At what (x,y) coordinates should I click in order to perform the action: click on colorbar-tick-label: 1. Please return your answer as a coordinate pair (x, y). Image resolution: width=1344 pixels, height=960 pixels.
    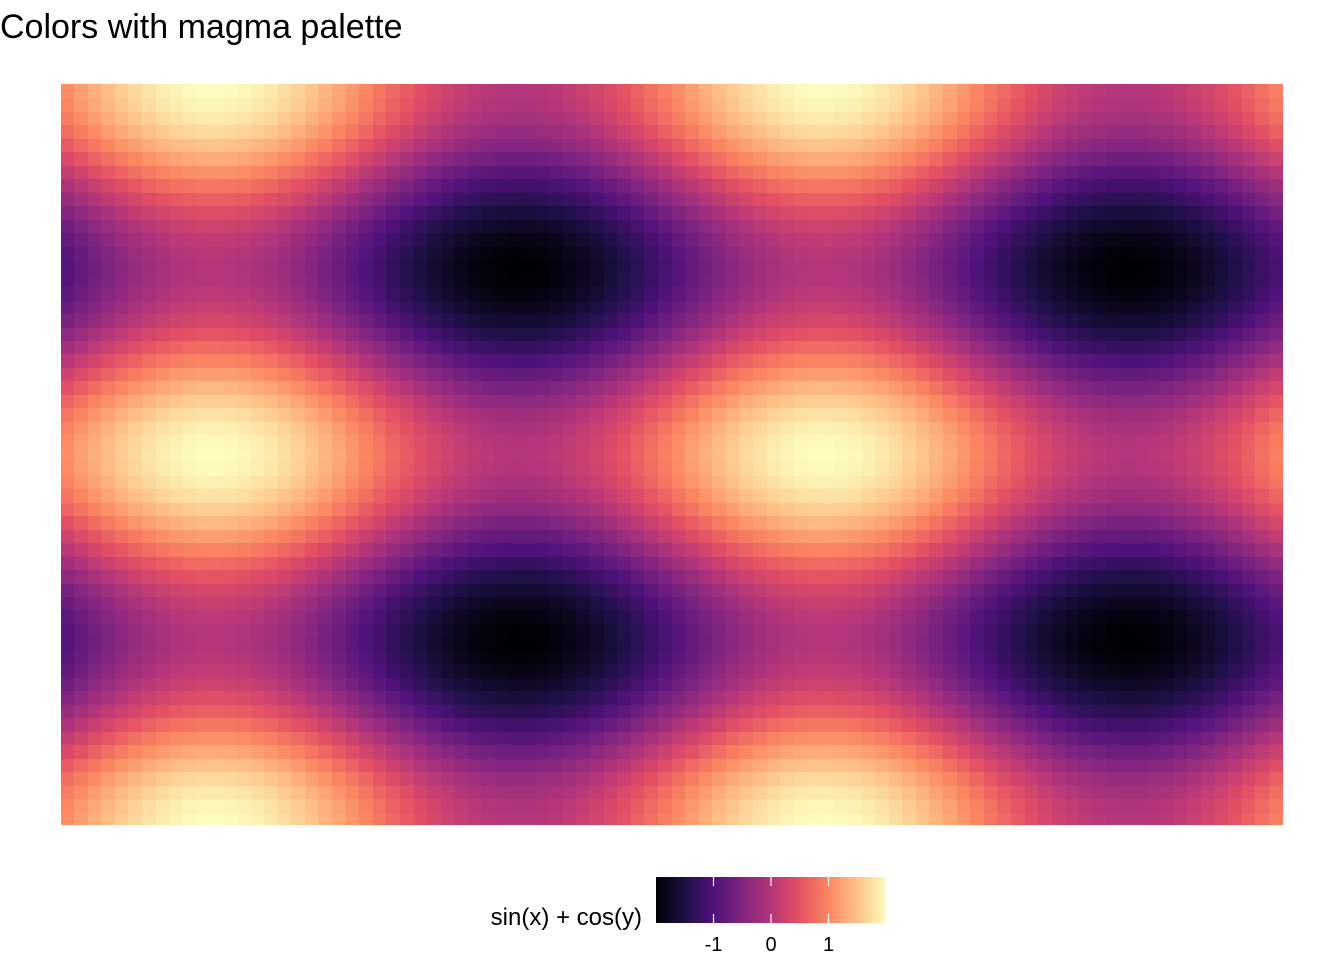
    Looking at the image, I should click on (828, 945).